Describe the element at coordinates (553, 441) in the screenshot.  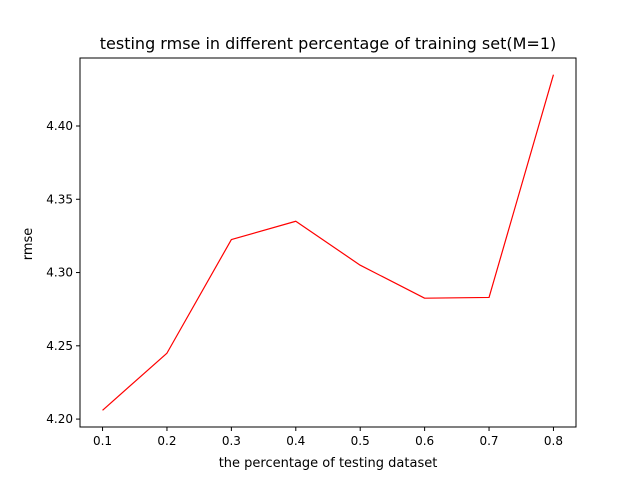
I see `x-tick-label: 0.8` at that location.